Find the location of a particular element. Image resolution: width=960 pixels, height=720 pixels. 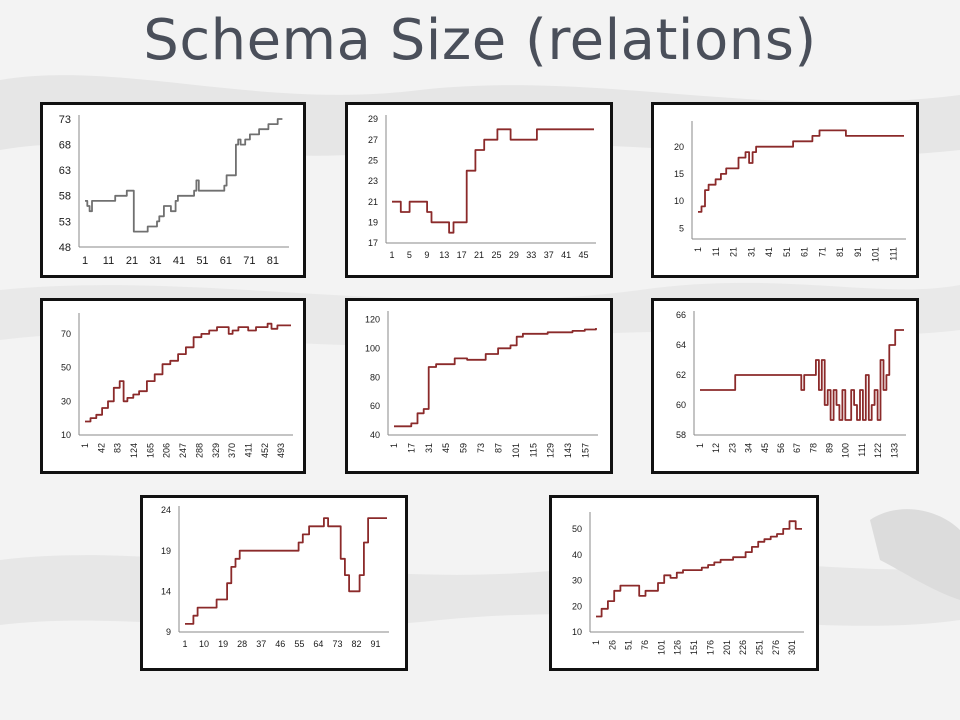

x-tick-label: 34 is located at coordinates (749, 448).